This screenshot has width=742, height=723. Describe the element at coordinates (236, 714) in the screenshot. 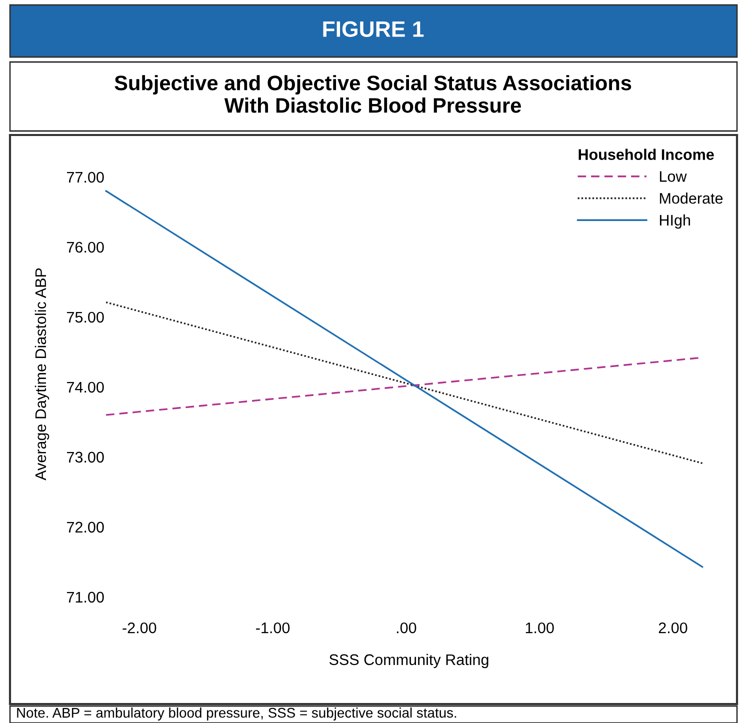

I see `text: Note. ABP = ambulatory blood pressure, SSS = subjective social status.` at that location.